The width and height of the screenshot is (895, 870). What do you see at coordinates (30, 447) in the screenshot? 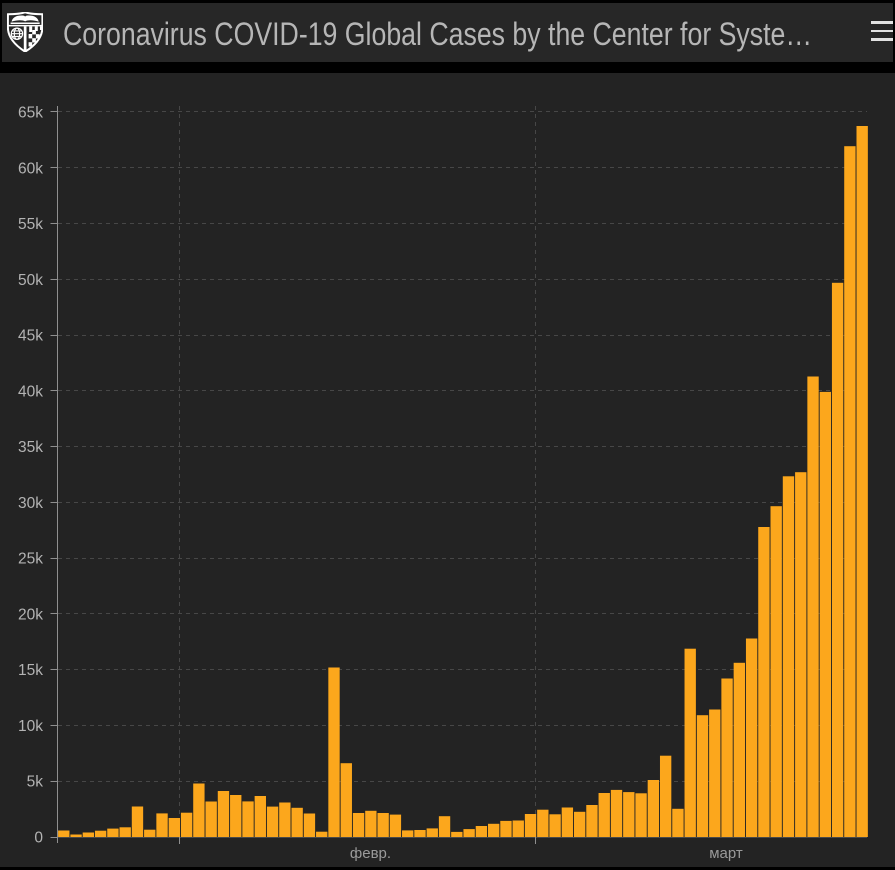
I see `svg-text: 35k` at bounding box center [30, 447].